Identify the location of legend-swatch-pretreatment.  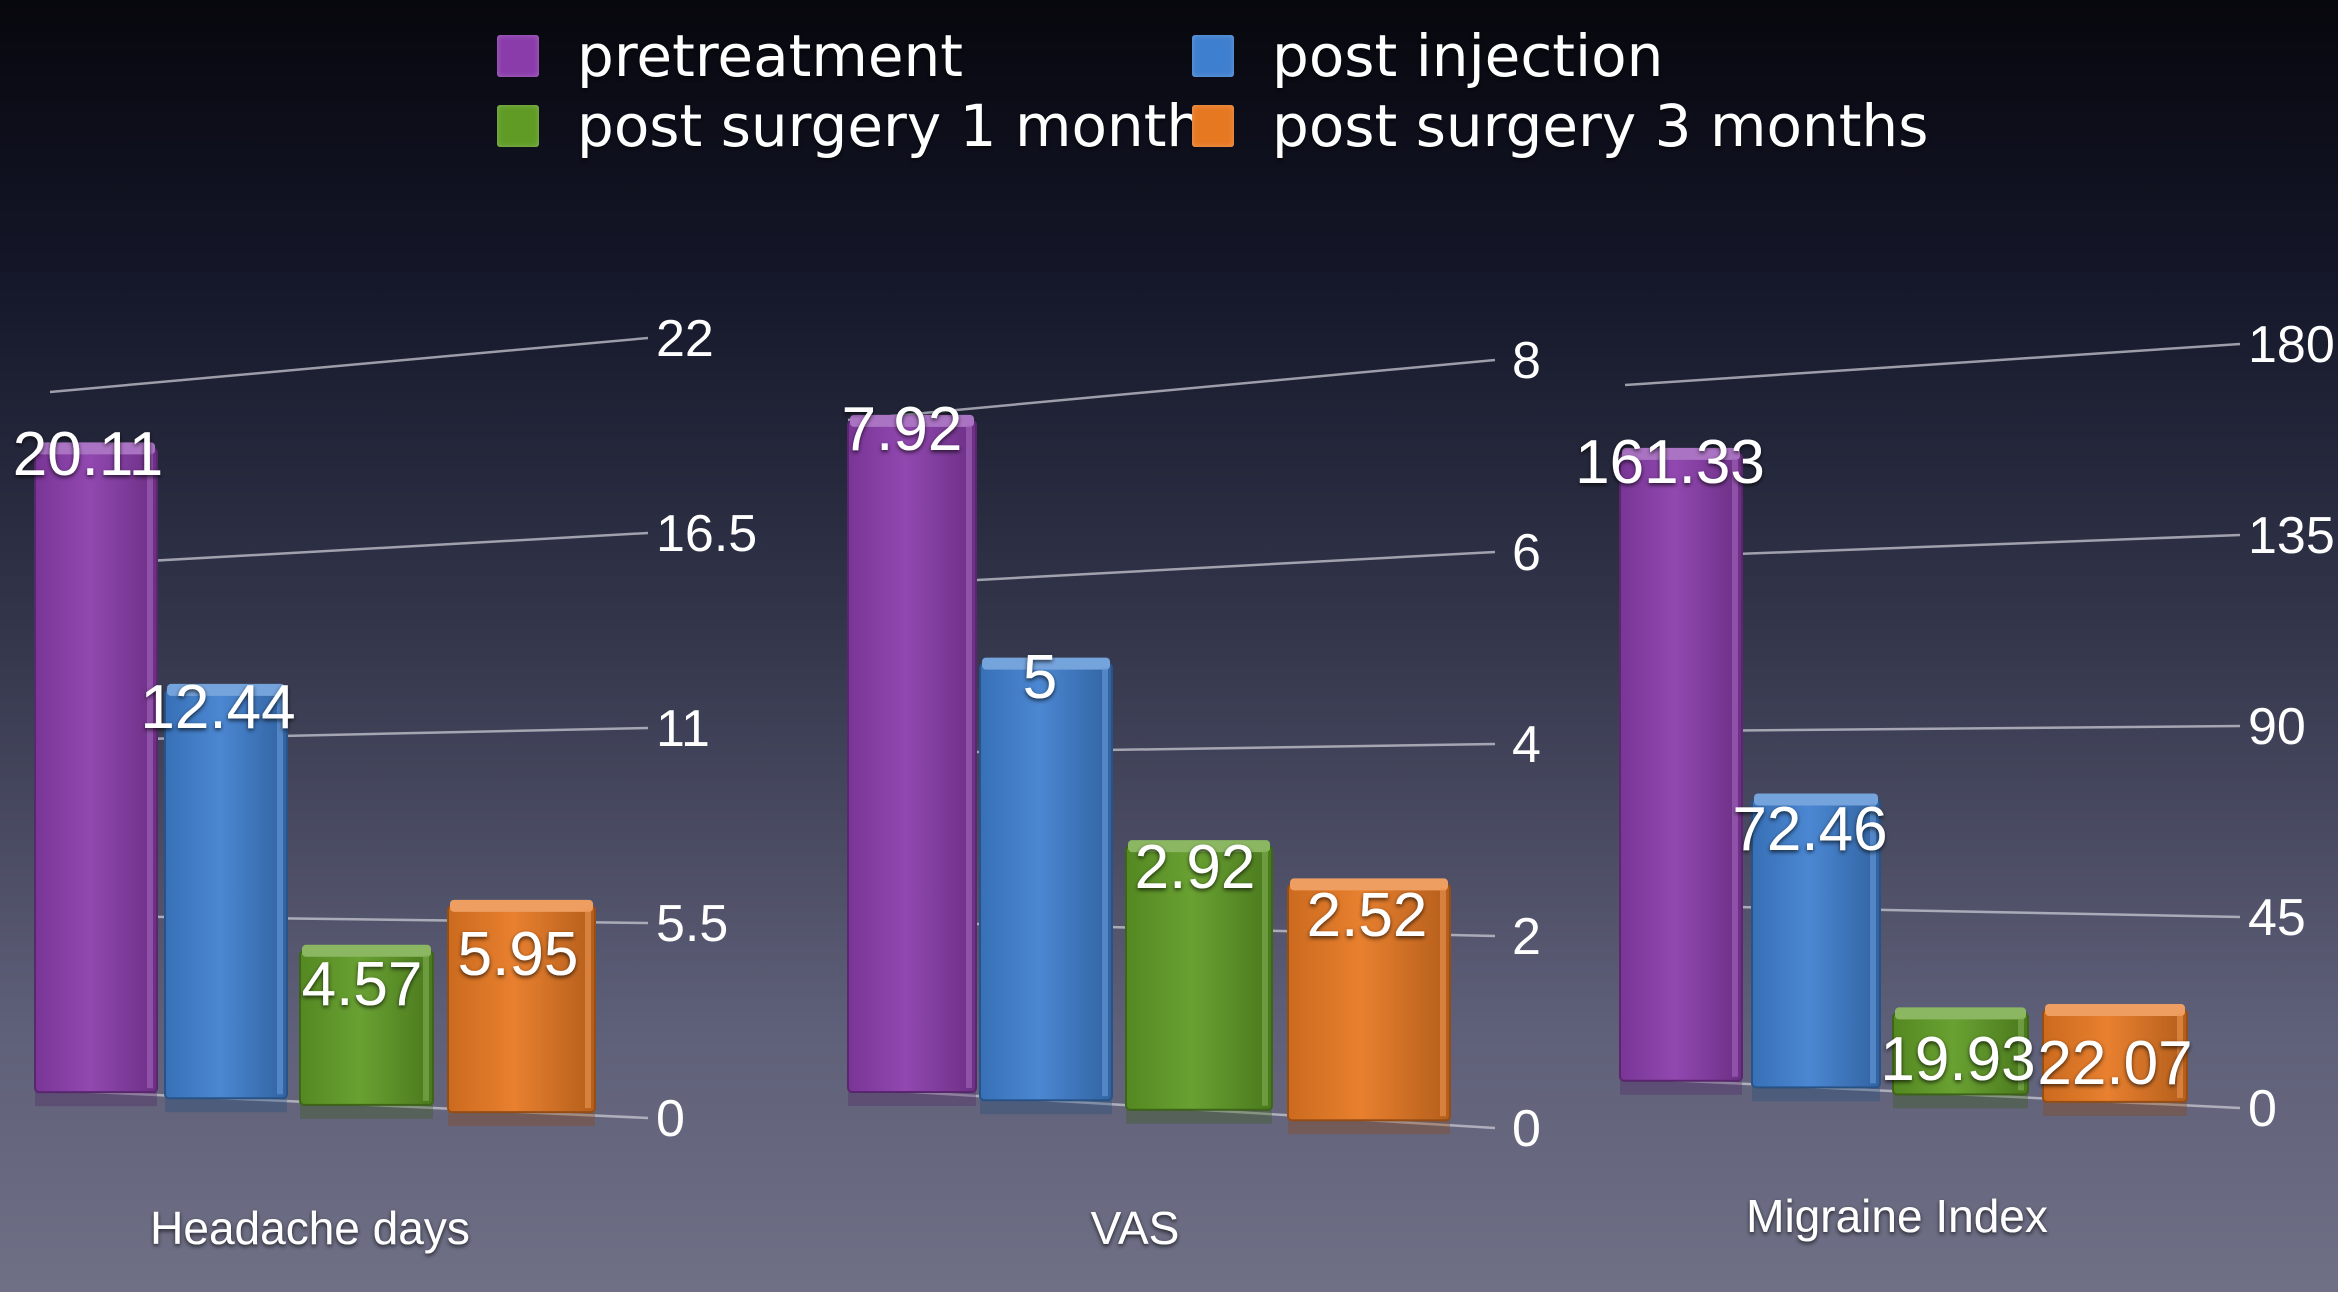
(518, 56).